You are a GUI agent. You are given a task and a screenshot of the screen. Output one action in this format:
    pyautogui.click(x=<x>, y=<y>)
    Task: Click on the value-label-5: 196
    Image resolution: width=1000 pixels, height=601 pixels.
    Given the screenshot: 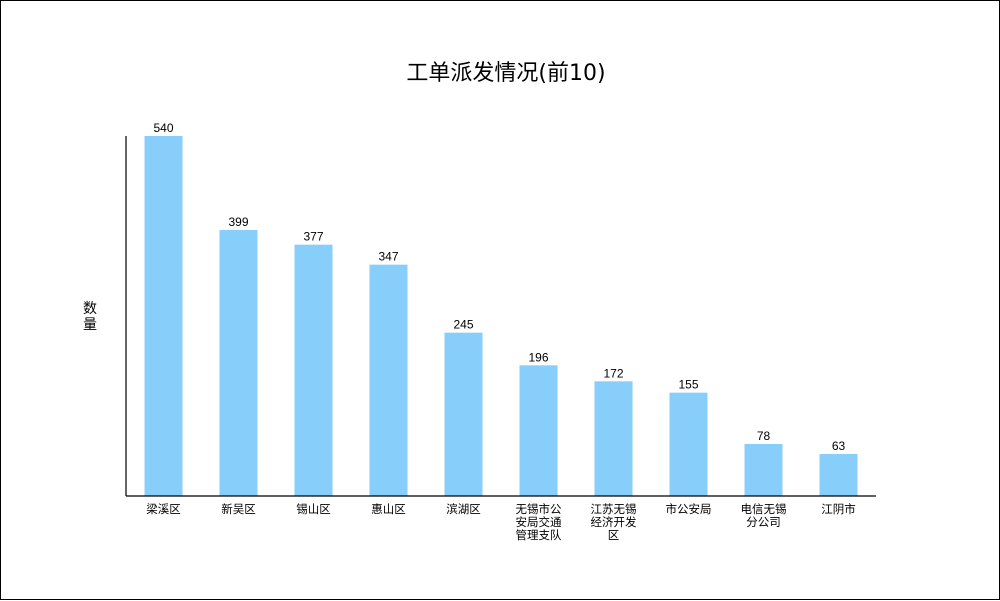 What is the action you would take?
    pyautogui.click(x=538, y=357)
    